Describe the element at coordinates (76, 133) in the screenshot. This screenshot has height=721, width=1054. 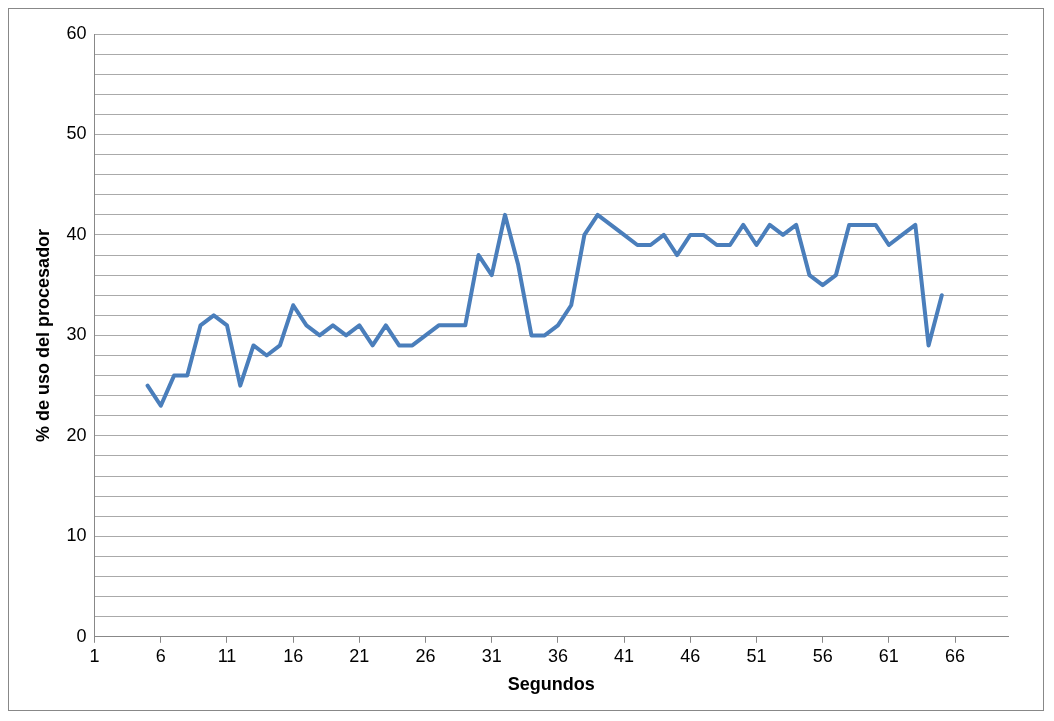
I see `y-tick-label: 50` at that location.